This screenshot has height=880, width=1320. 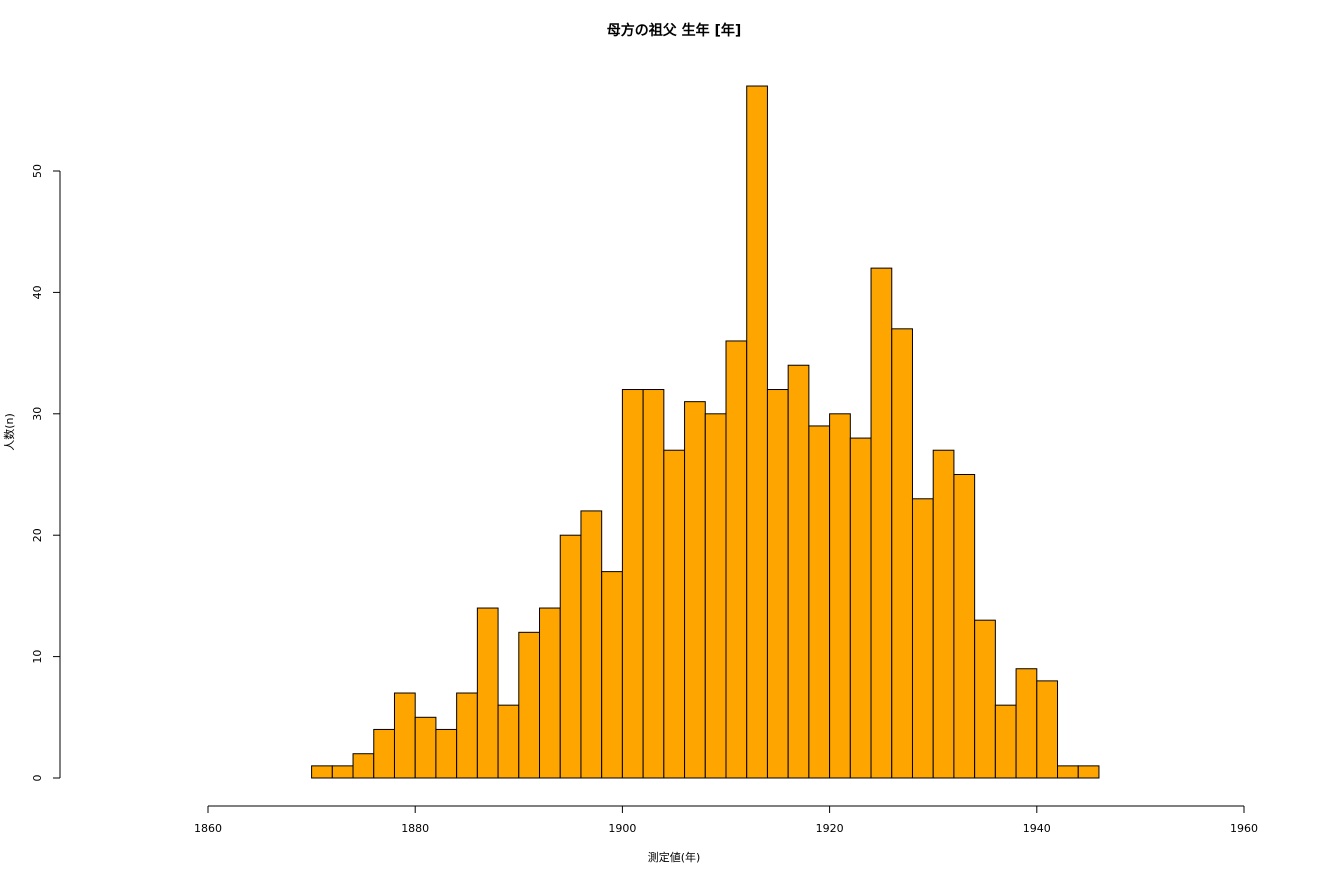 I want to click on y-tick-label: 30, so click(x=37, y=414).